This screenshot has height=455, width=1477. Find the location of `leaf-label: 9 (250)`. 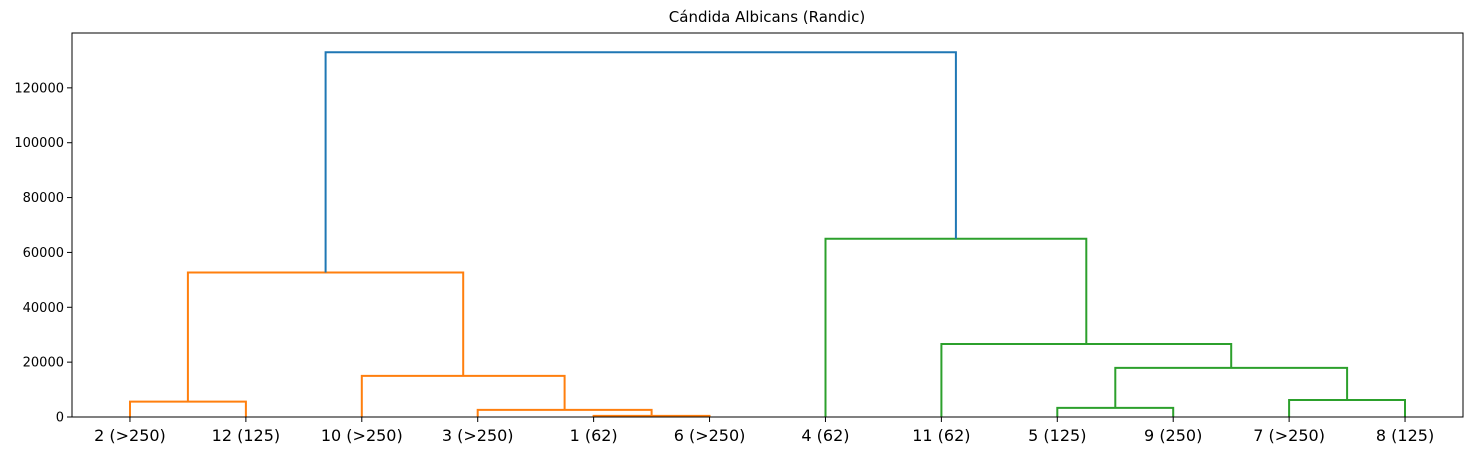

leaf-label: 9 (250) is located at coordinates (1173, 435).